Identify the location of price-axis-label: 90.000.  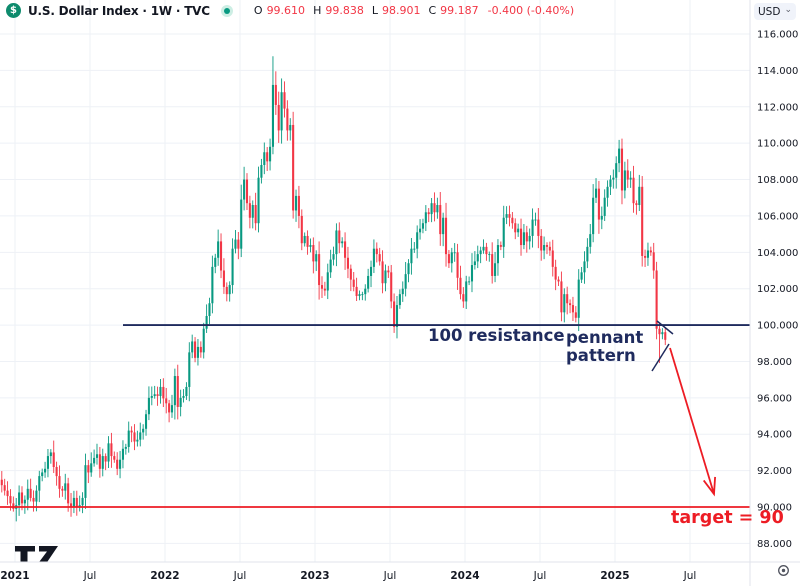
(774, 508).